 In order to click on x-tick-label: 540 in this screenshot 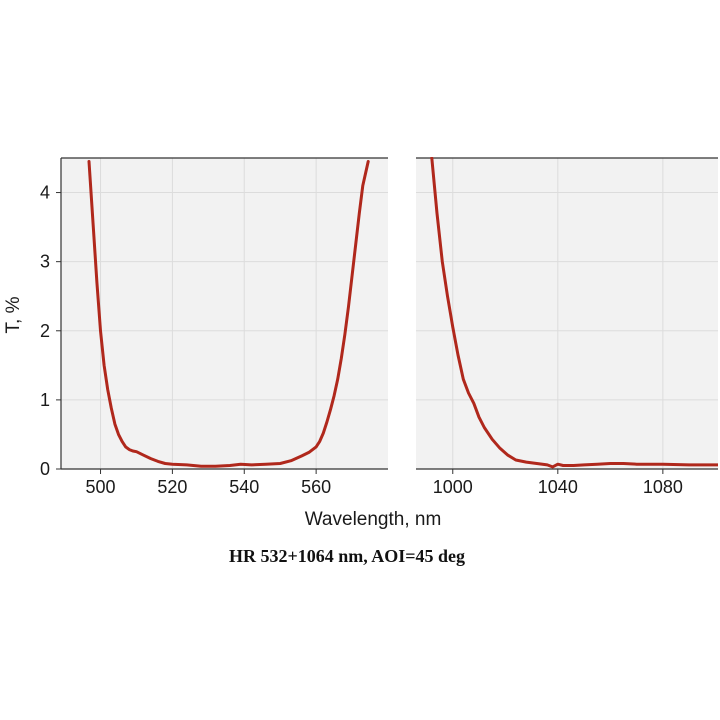, I will do `click(244, 487)`.